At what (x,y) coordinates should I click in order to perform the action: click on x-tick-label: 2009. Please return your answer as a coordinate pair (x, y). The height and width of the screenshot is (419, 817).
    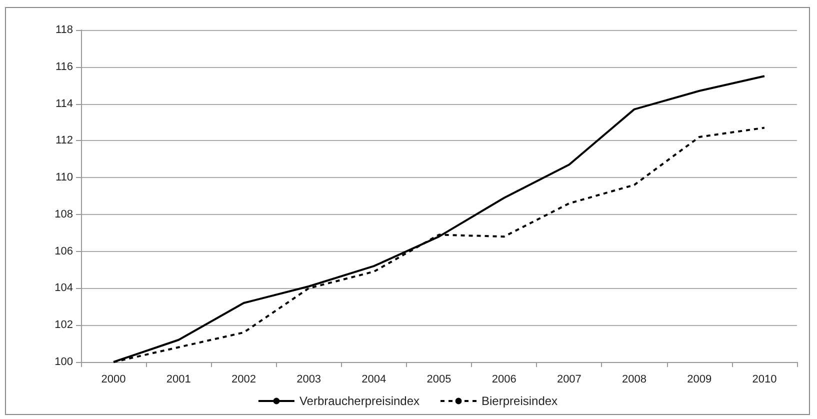
    Looking at the image, I should click on (699, 380).